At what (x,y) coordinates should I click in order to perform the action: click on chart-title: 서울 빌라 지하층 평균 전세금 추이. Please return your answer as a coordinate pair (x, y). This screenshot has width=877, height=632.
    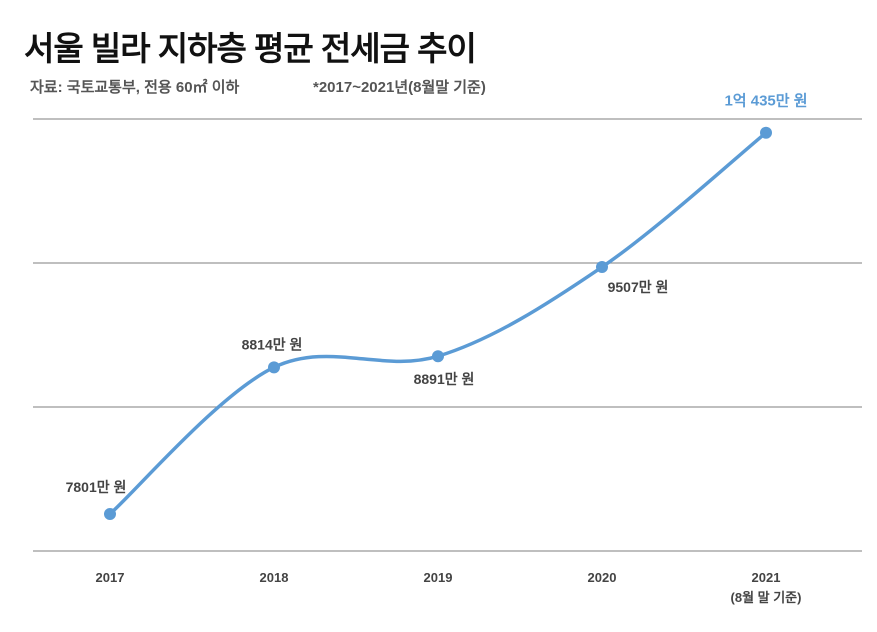
    Looking at the image, I should click on (250, 48).